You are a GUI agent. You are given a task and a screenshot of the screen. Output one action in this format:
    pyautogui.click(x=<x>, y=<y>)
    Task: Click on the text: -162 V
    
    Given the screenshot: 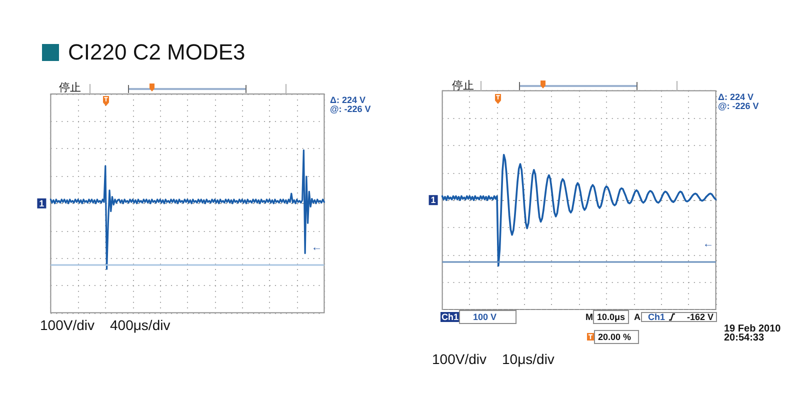 What is the action you would take?
    pyautogui.click(x=700, y=317)
    